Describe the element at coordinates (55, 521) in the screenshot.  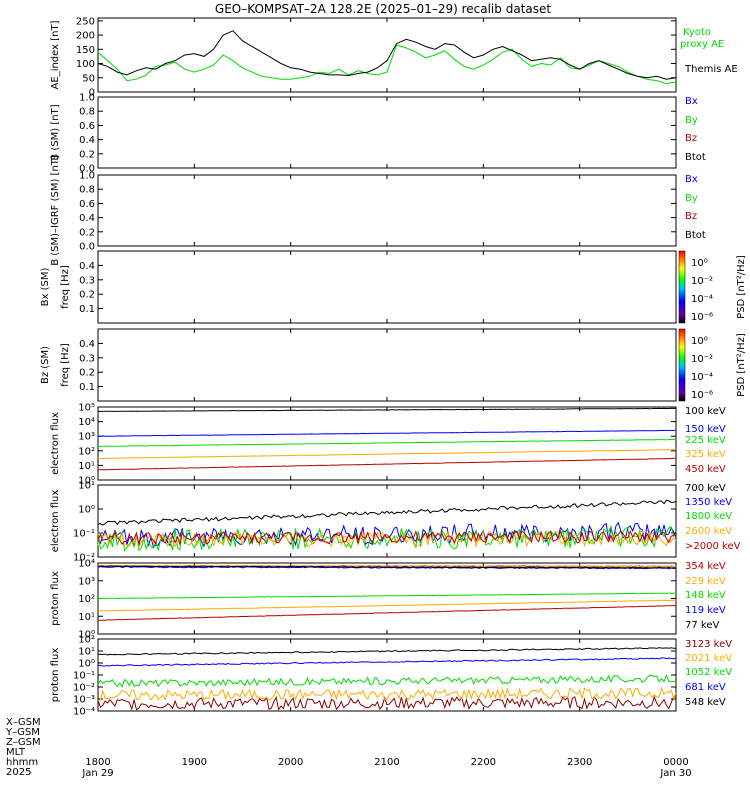
I see `y-axis-label: electron flux` at that location.